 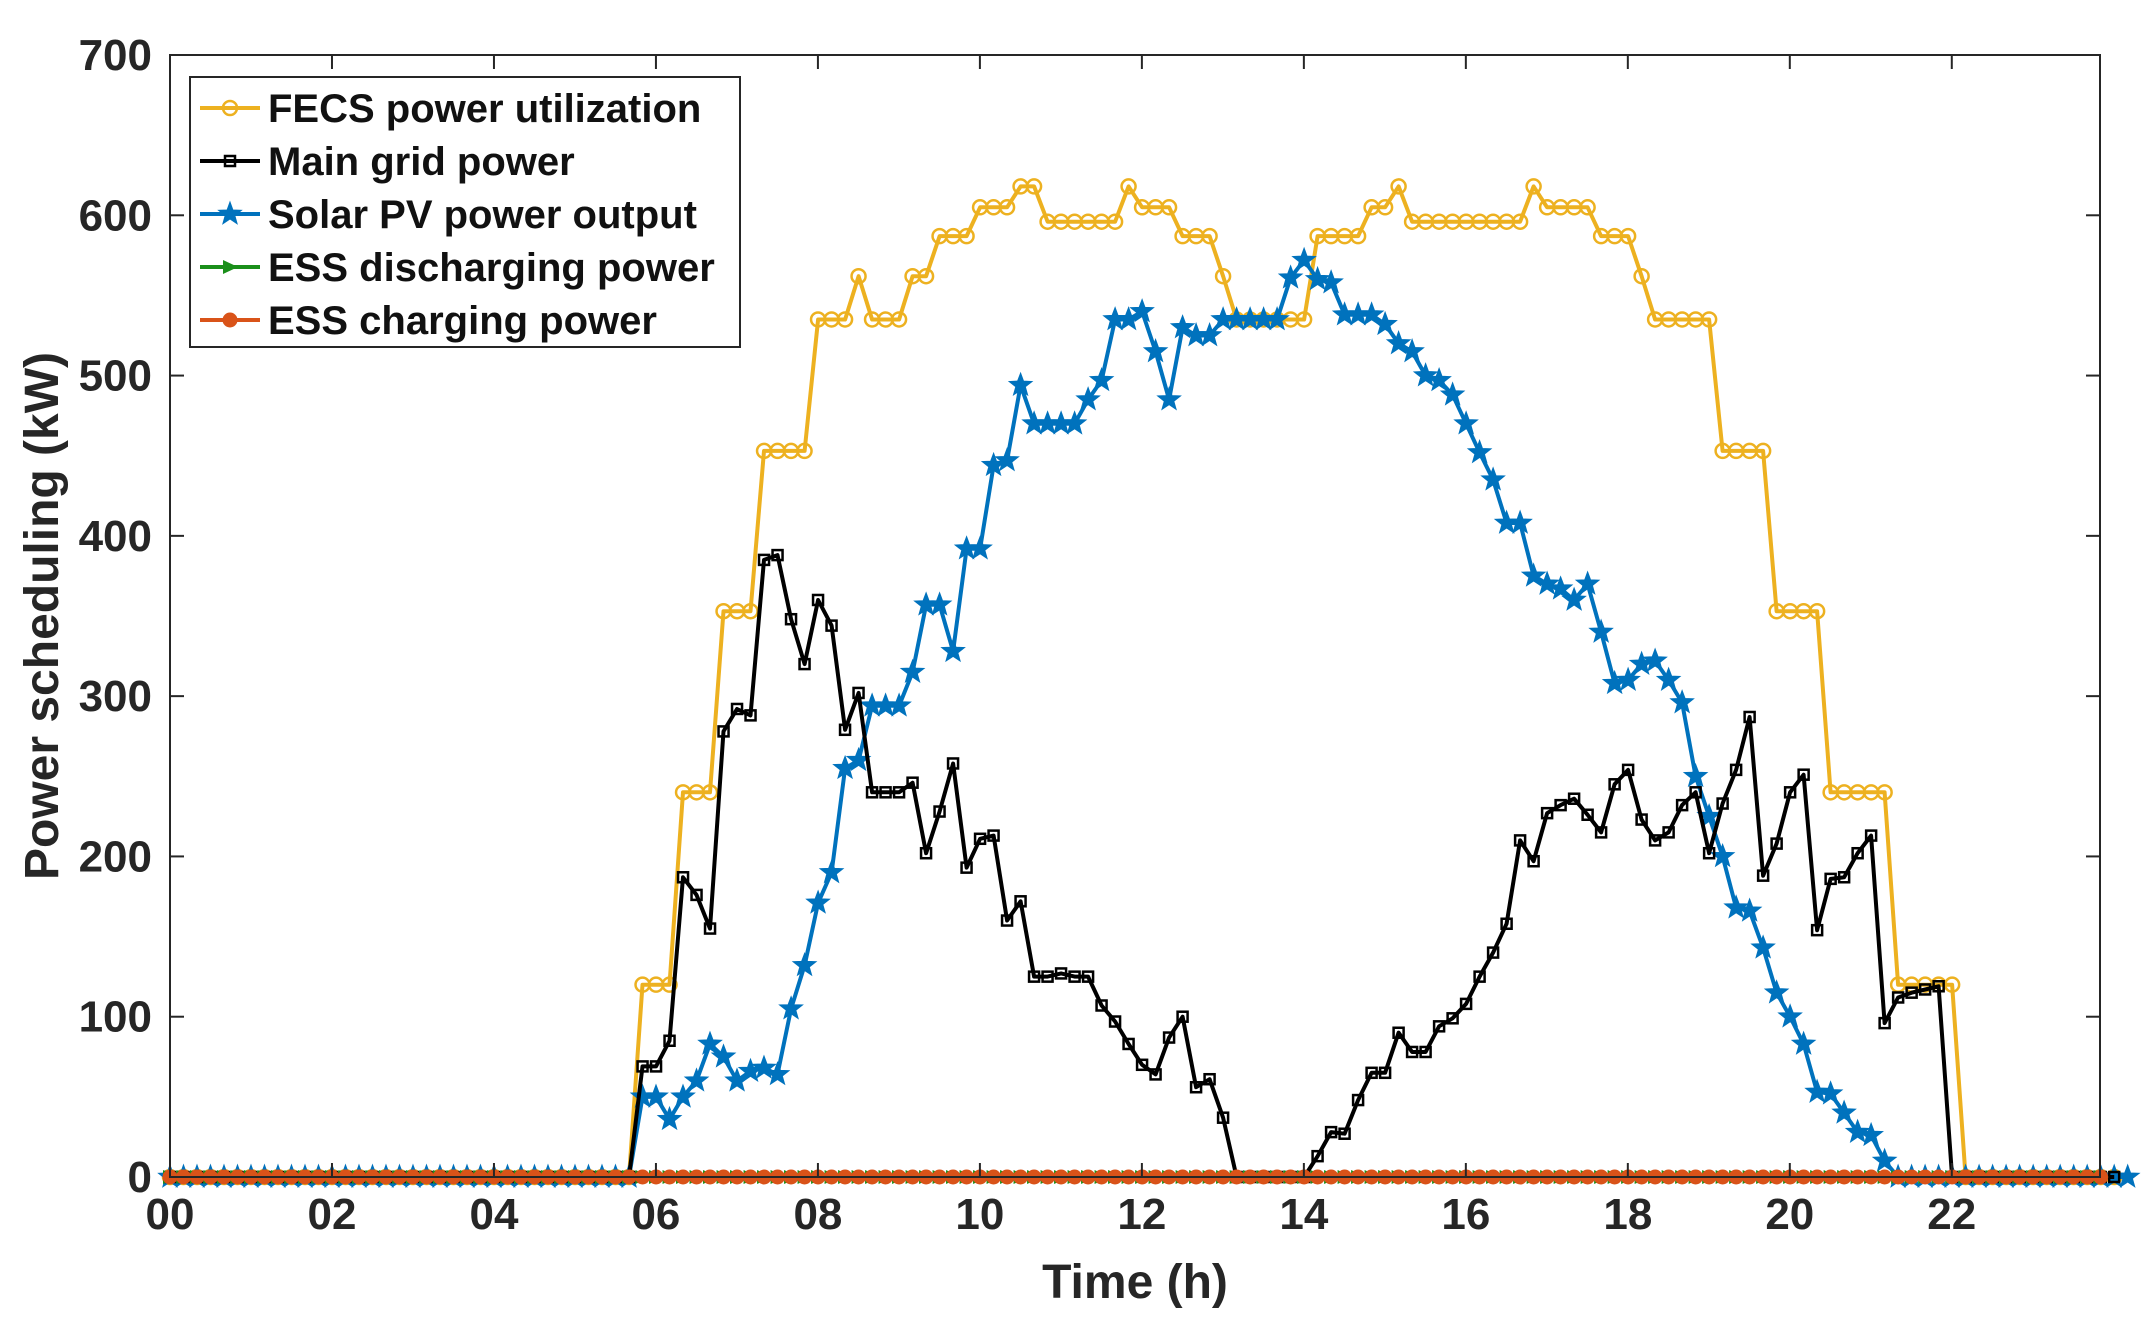 I want to click on y-tick-label: 600, so click(x=115, y=215).